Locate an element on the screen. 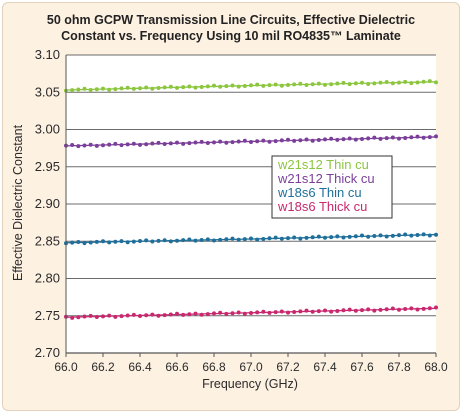  y-tick-label: 2.90 is located at coordinates (47, 203).